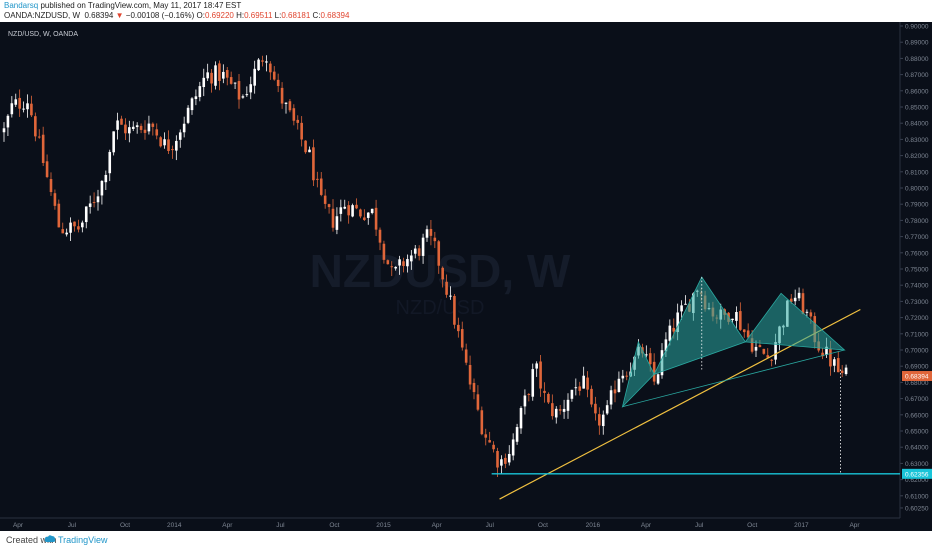  I want to click on y-tick-label: 0.81000, so click(917, 172).